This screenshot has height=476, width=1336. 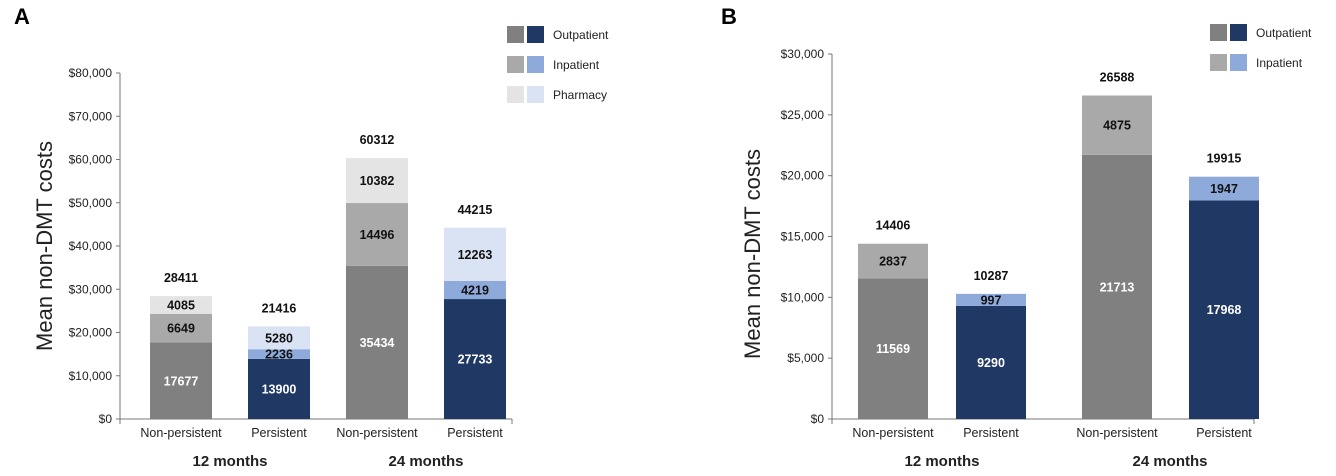 What do you see at coordinates (1261, 47) in the screenshot?
I see `legend: Outpatient Inpatient` at bounding box center [1261, 47].